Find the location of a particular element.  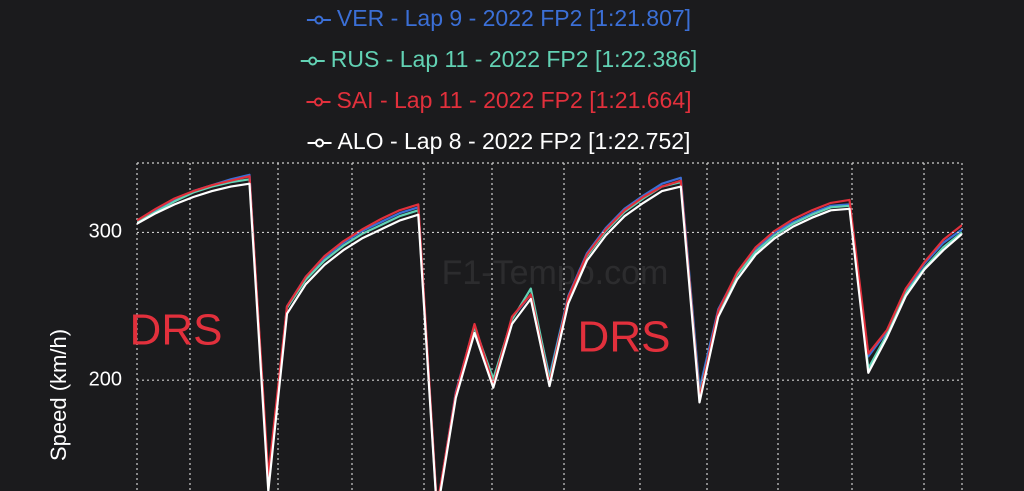

legend-label: RUS - Lap 11 - 2022 FP2 [1:22.386] is located at coordinates (514, 59).